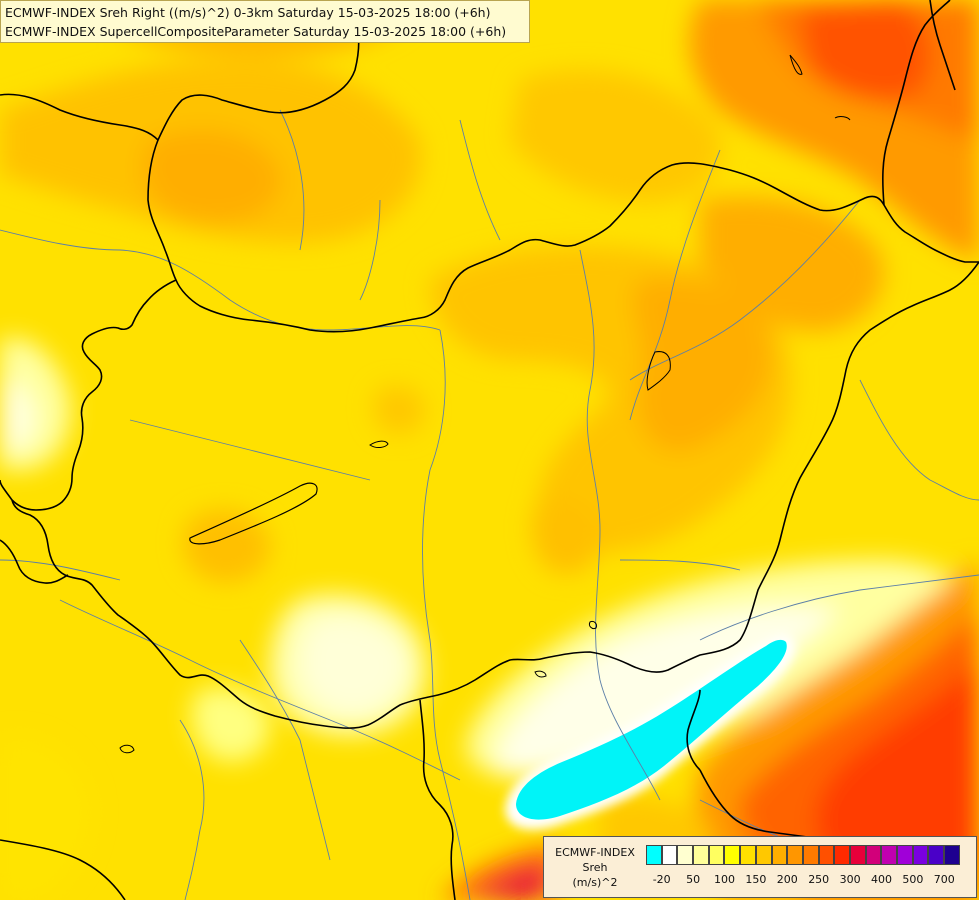 This screenshot has height=900, width=979. What do you see at coordinates (850, 879) in the screenshot?
I see `legend-tick-label: 300` at bounding box center [850, 879].